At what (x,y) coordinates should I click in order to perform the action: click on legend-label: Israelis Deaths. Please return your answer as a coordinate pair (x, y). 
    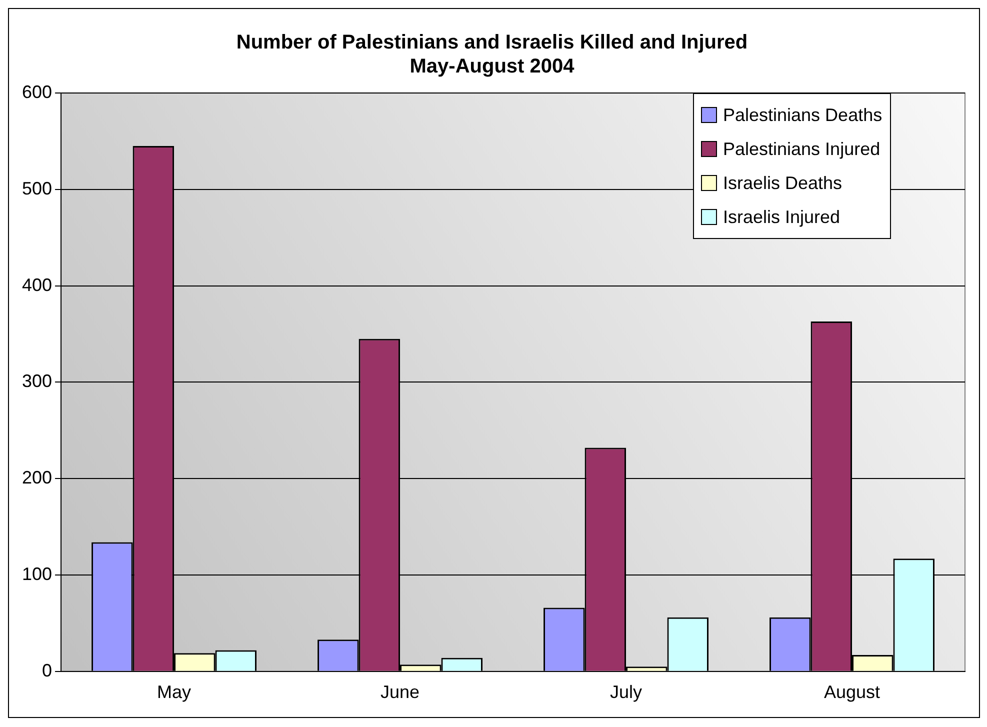
    Looking at the image, I should click on (782, 183).